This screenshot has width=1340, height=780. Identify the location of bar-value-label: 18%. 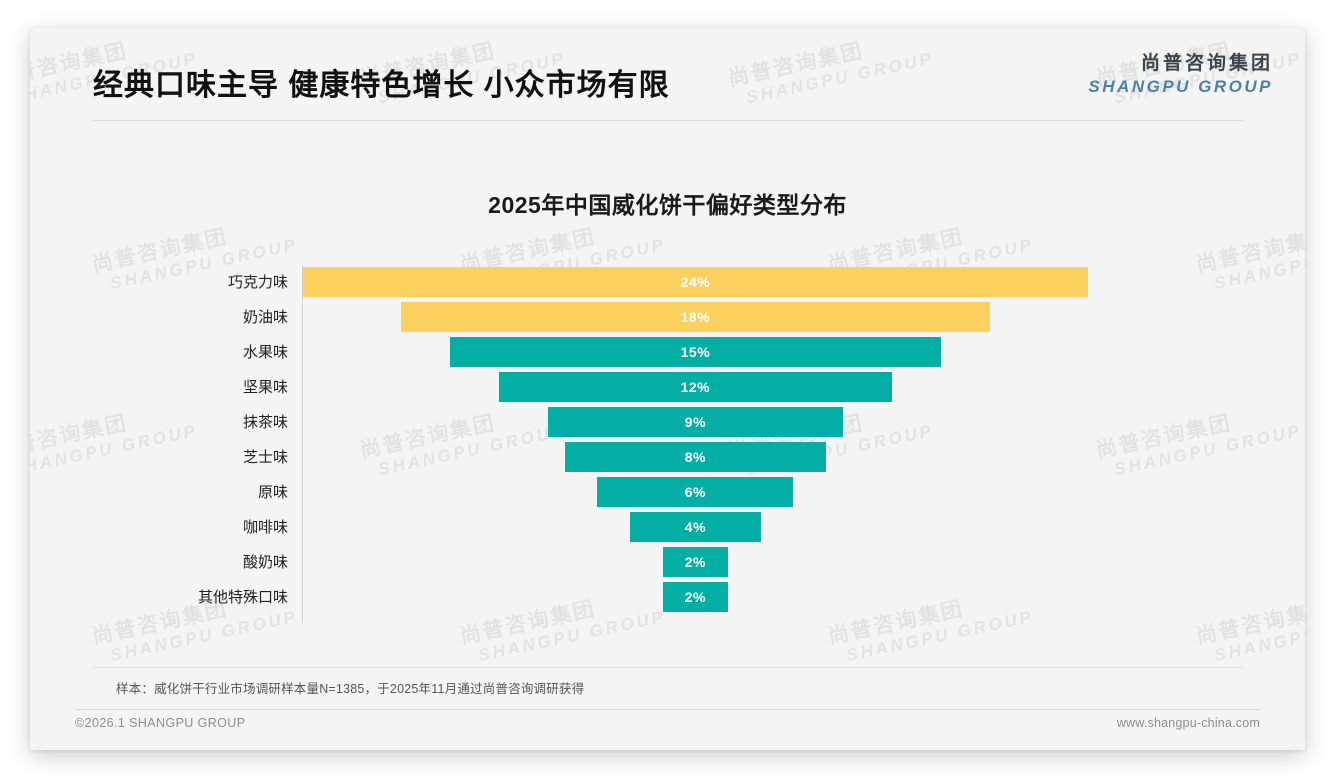
(695, 317).